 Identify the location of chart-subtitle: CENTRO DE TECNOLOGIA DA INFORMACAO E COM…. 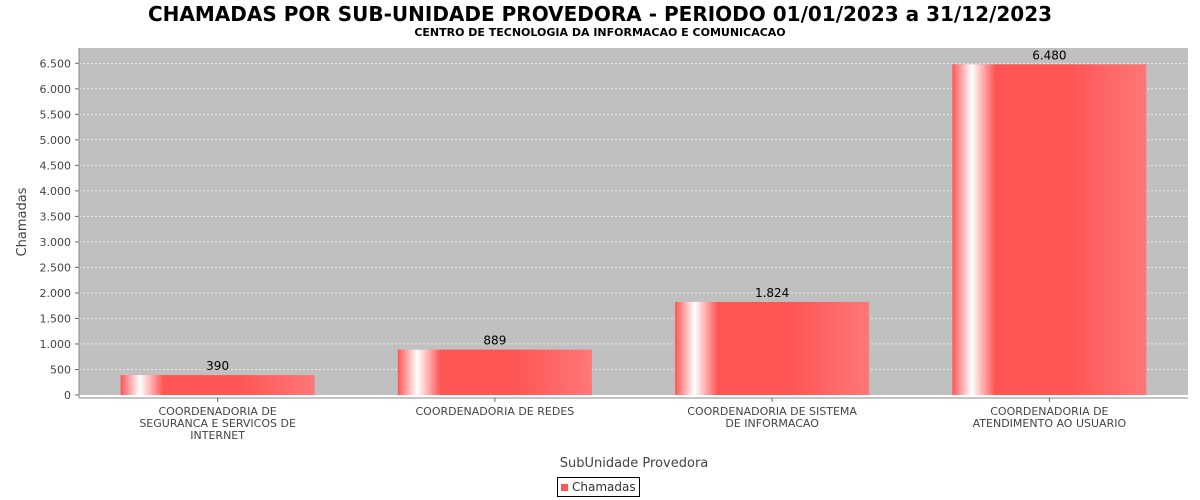
(600, 32).